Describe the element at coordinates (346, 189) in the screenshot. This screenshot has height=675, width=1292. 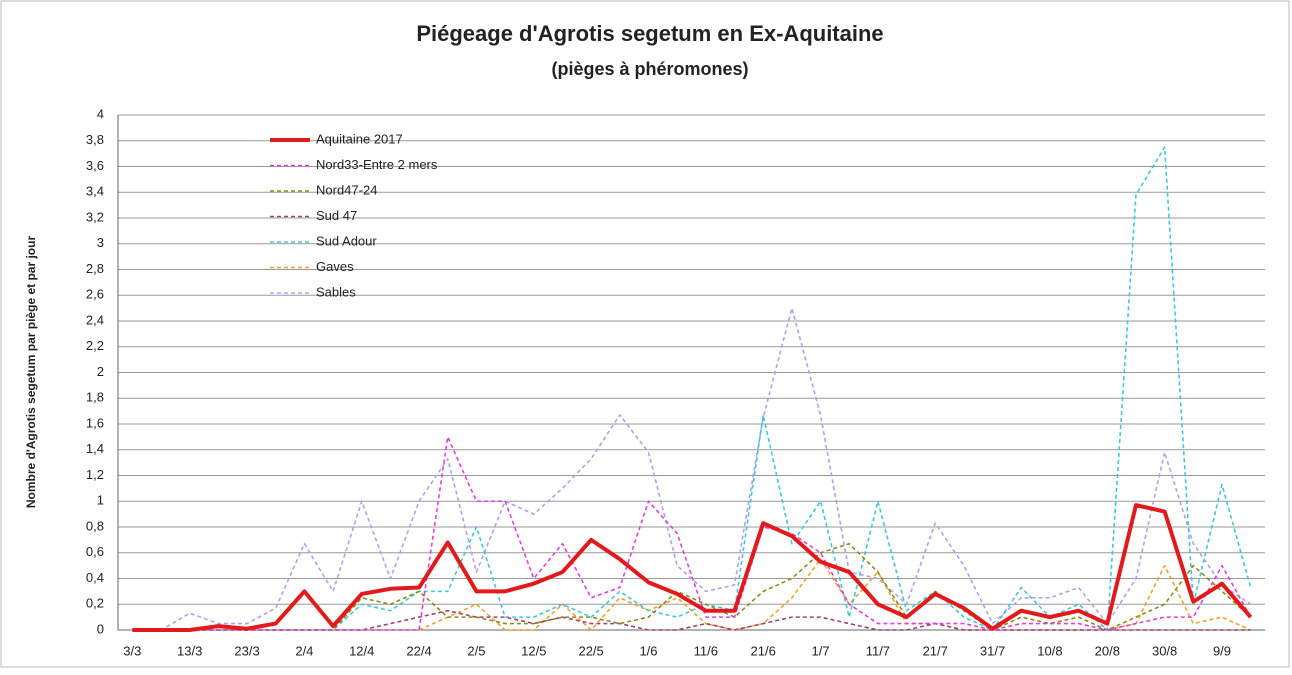
I see `legend-label: Nord47-24` at that location.